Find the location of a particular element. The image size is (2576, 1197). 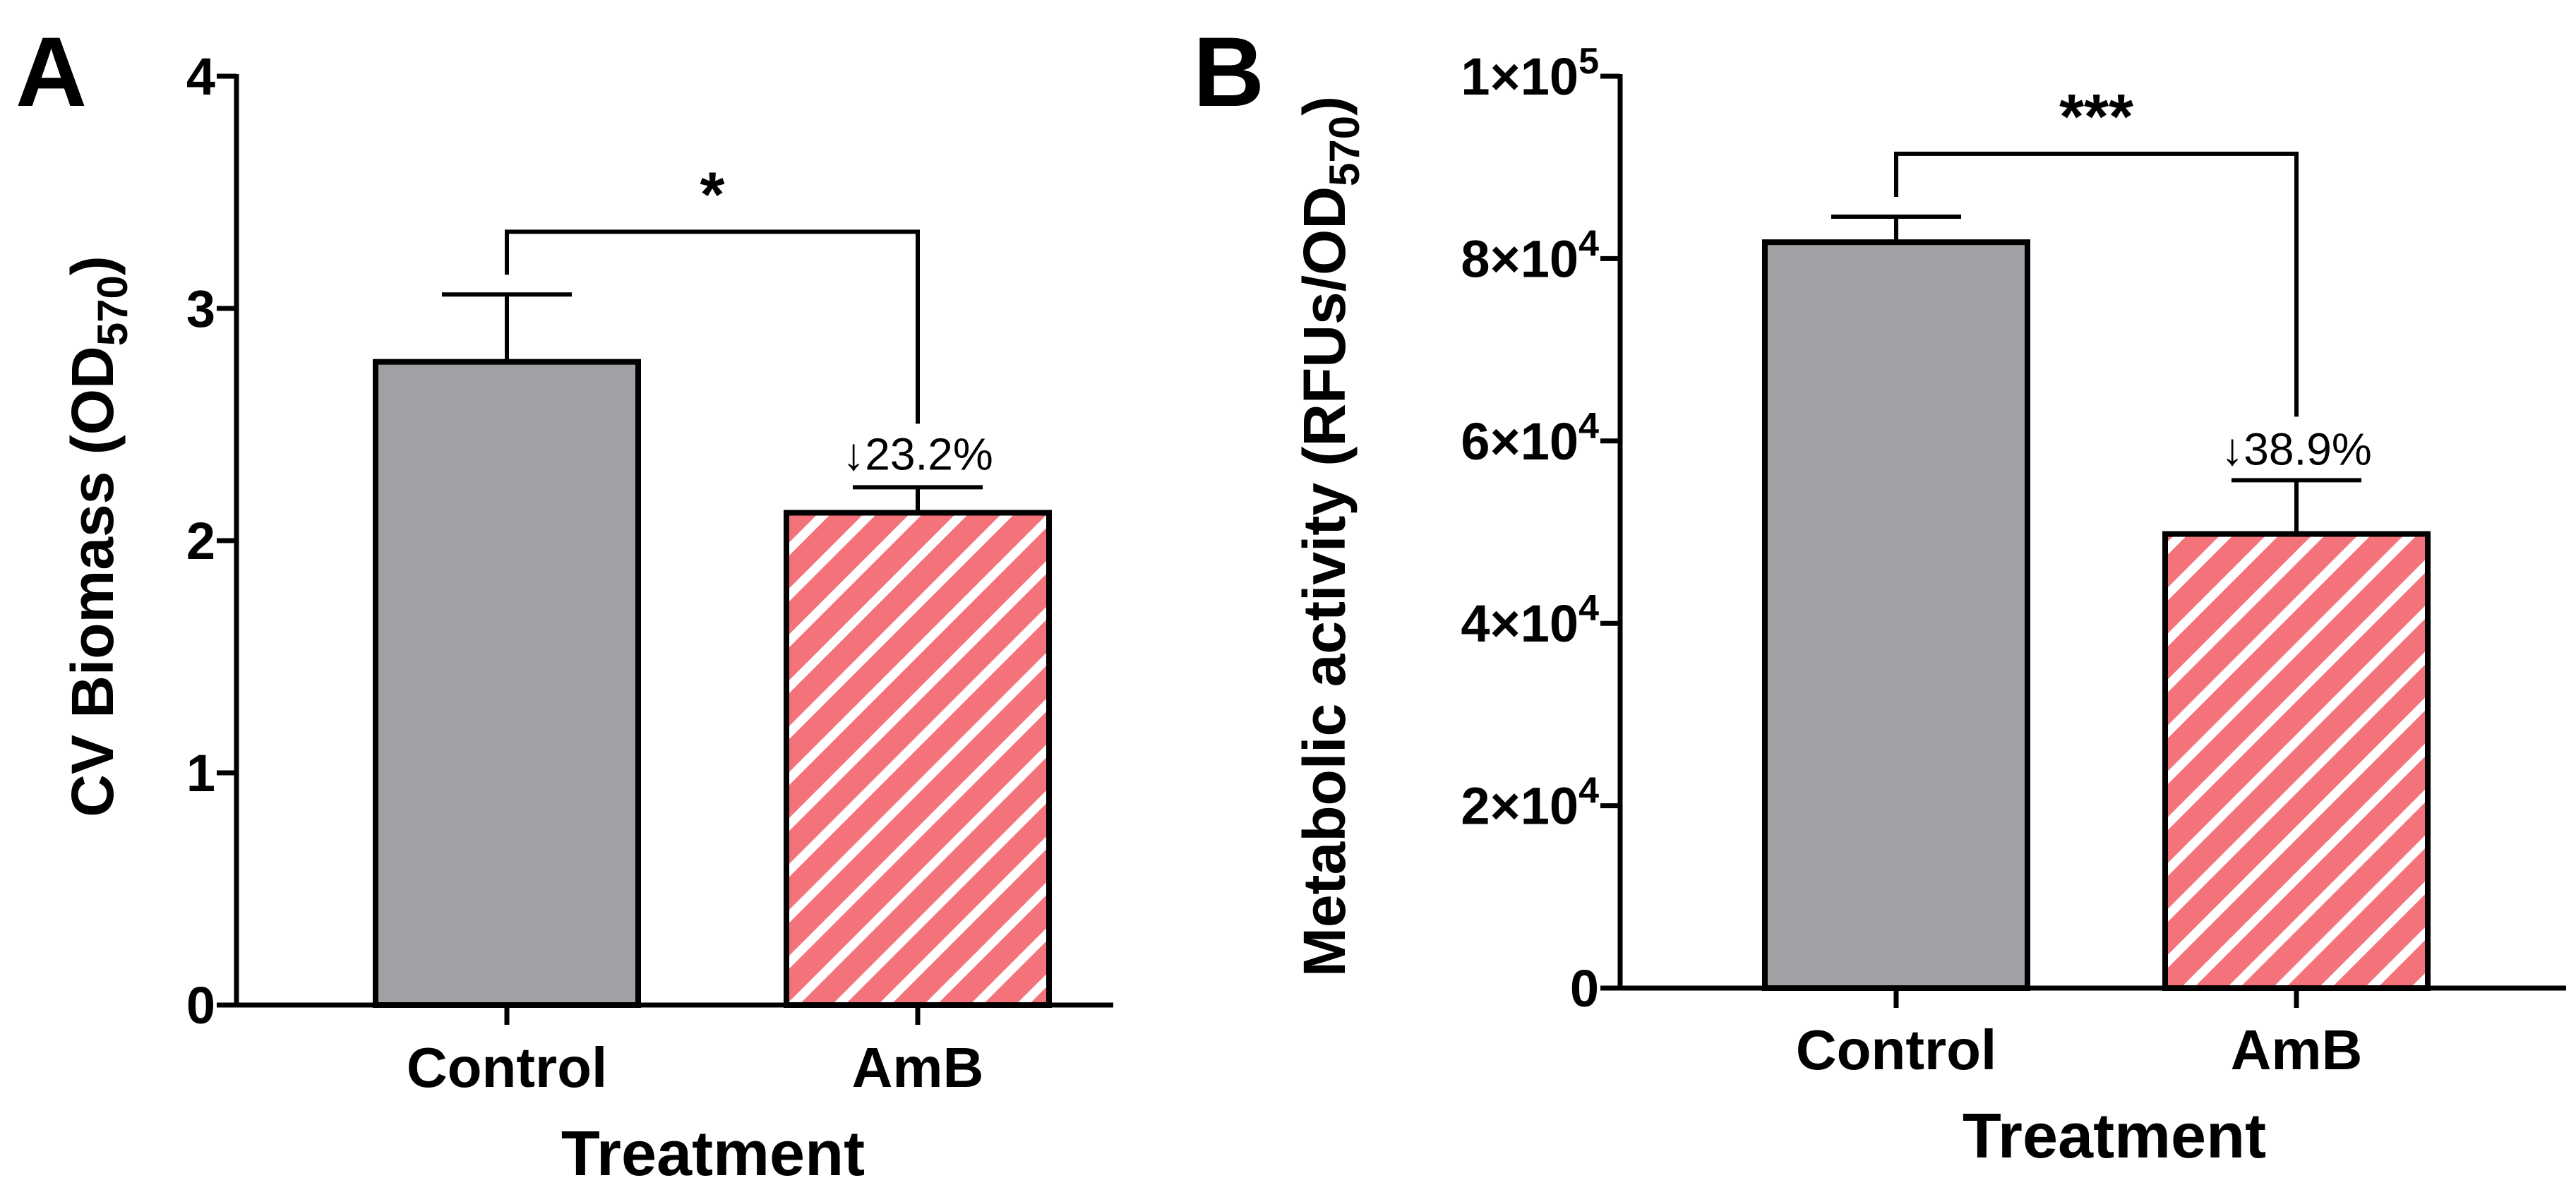

y-tick-label: 3 is located at coordinates (200, 308).